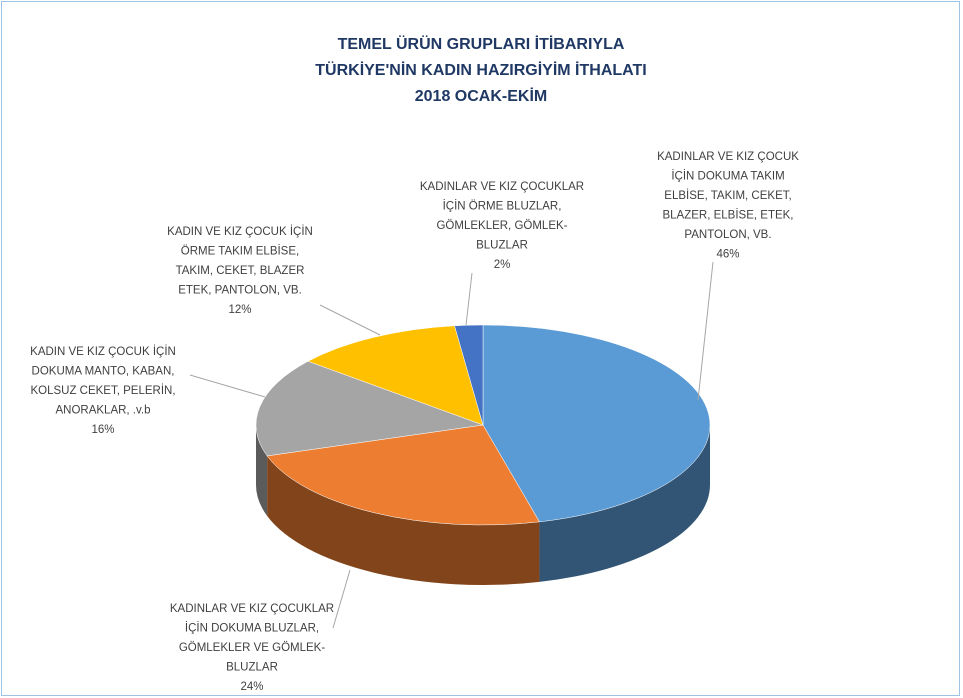 The width and height of the screenshot is (963, 698). Describe the element at coordinates (240, 271) in the screenshot. I see `slice-label: TAKIM, CEKET, BLAZER` at that location.